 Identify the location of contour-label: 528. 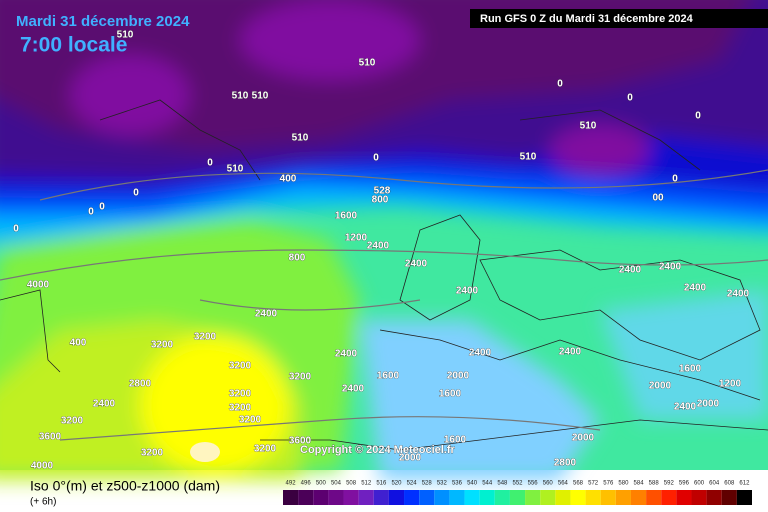
(382, 191).